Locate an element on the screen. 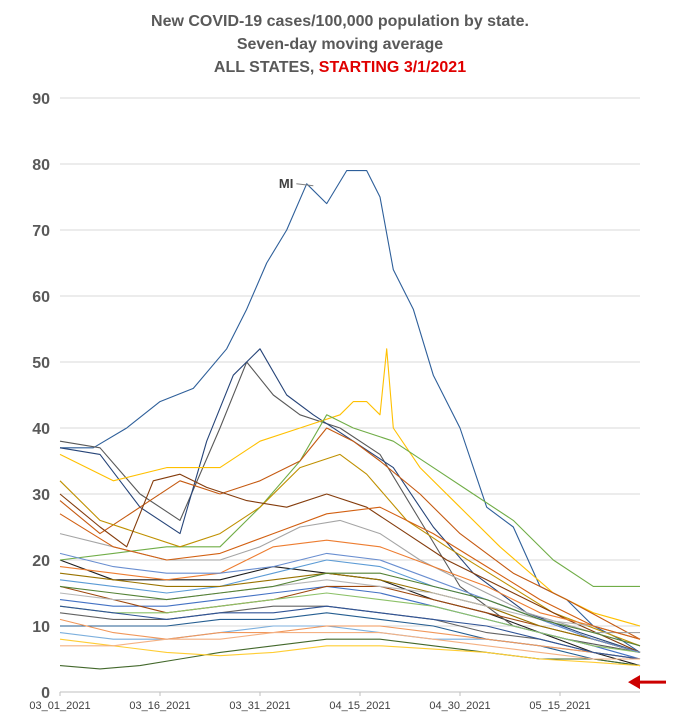 This screenshot has width=681, height=724. chart-title-line-3: ALL STATES, STARTING 3/1/2021 is located at coordinates (340, 67).